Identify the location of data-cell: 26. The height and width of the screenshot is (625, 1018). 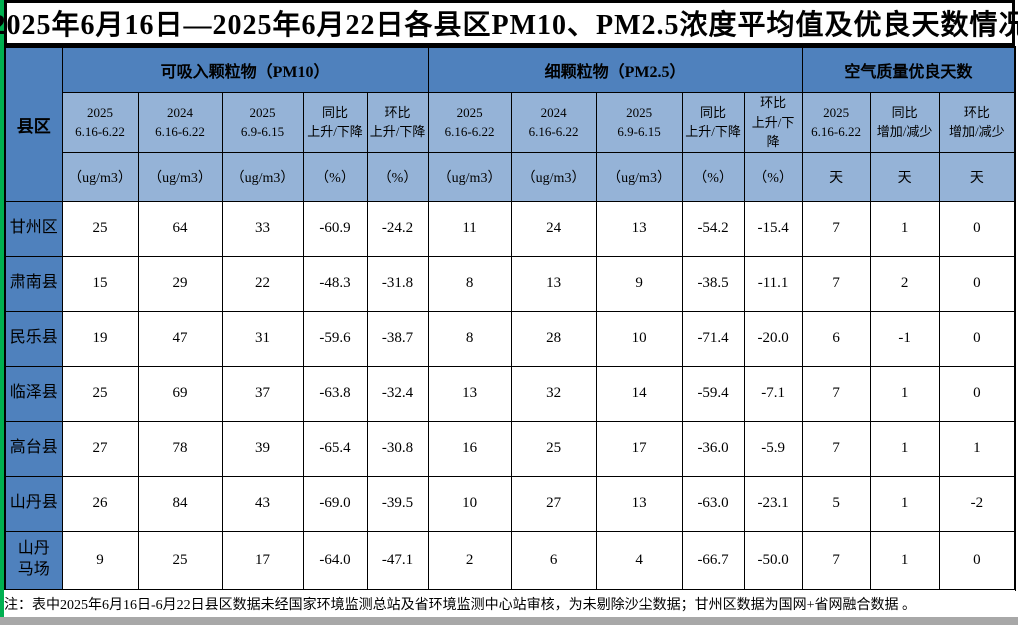
(100, 503).